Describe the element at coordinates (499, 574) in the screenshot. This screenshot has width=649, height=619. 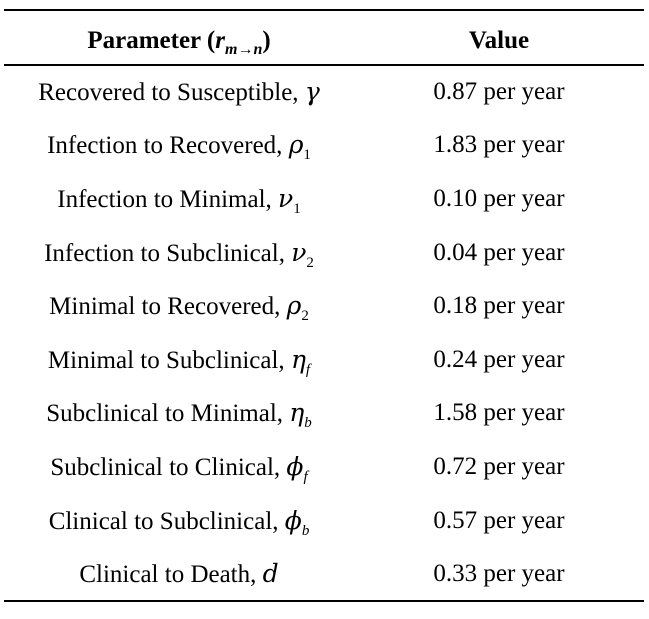
I see `value-cell: 0.33 per year` at that location.